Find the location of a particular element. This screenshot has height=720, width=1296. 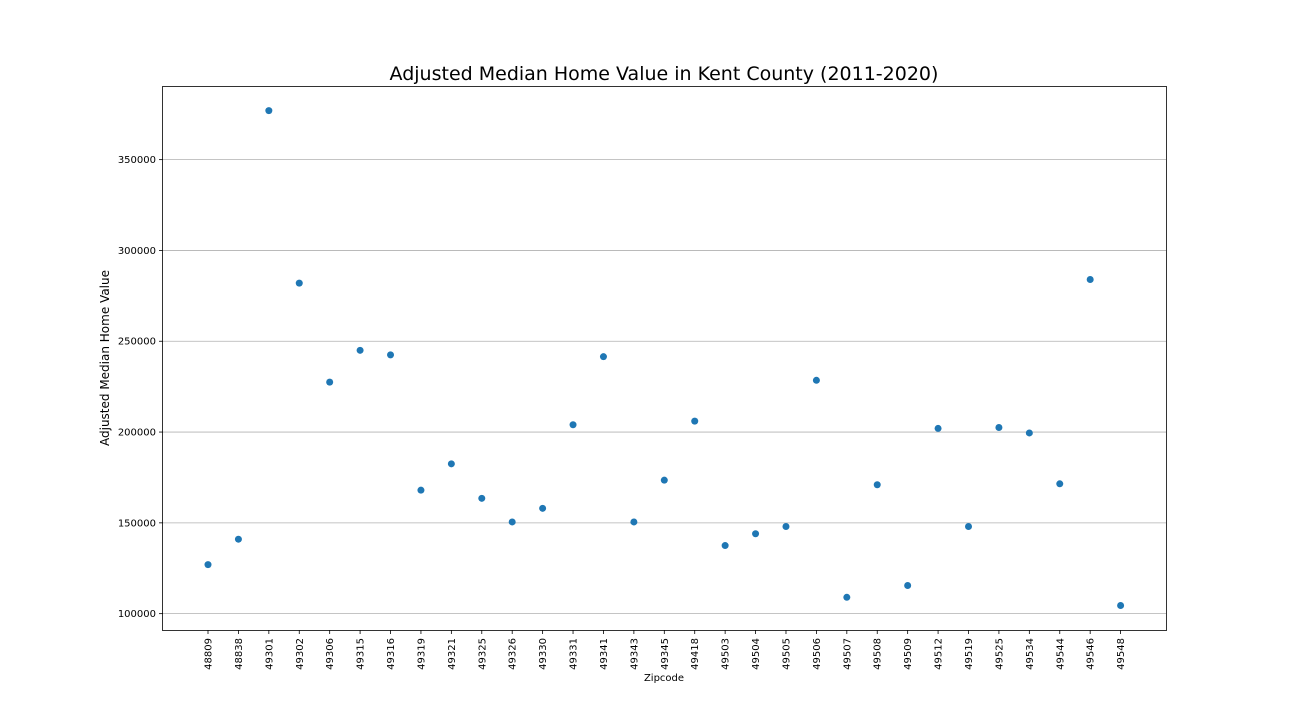

y-tick-label: 200000 is located at coordinates (137, 433).